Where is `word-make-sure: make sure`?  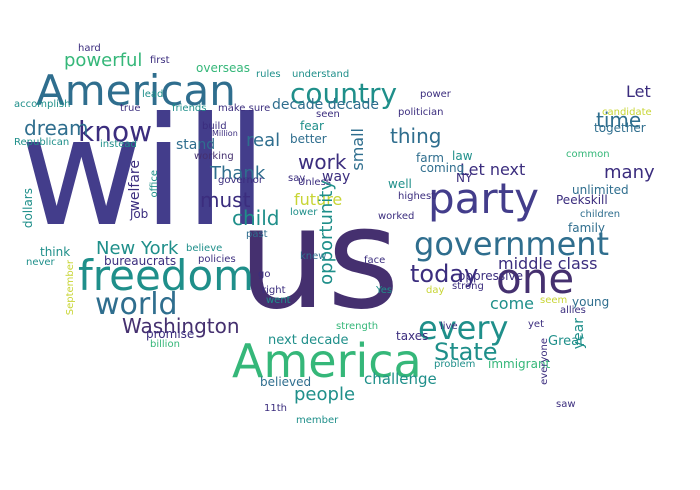 word-make-sure: make sure is located at coordinates (244, 108).